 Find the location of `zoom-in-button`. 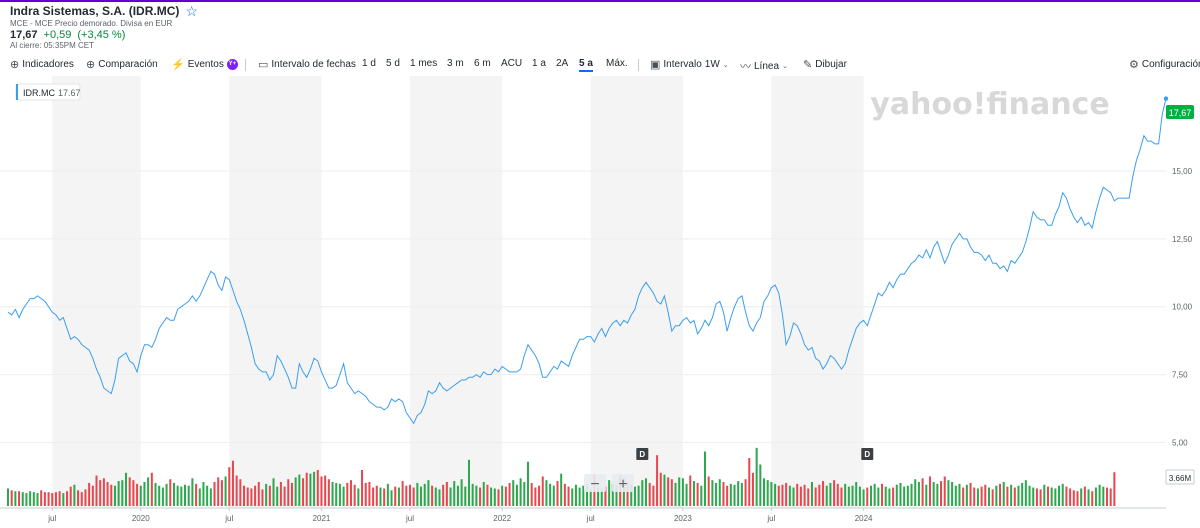

zoom-in-button is located at coordinates (623, 483).